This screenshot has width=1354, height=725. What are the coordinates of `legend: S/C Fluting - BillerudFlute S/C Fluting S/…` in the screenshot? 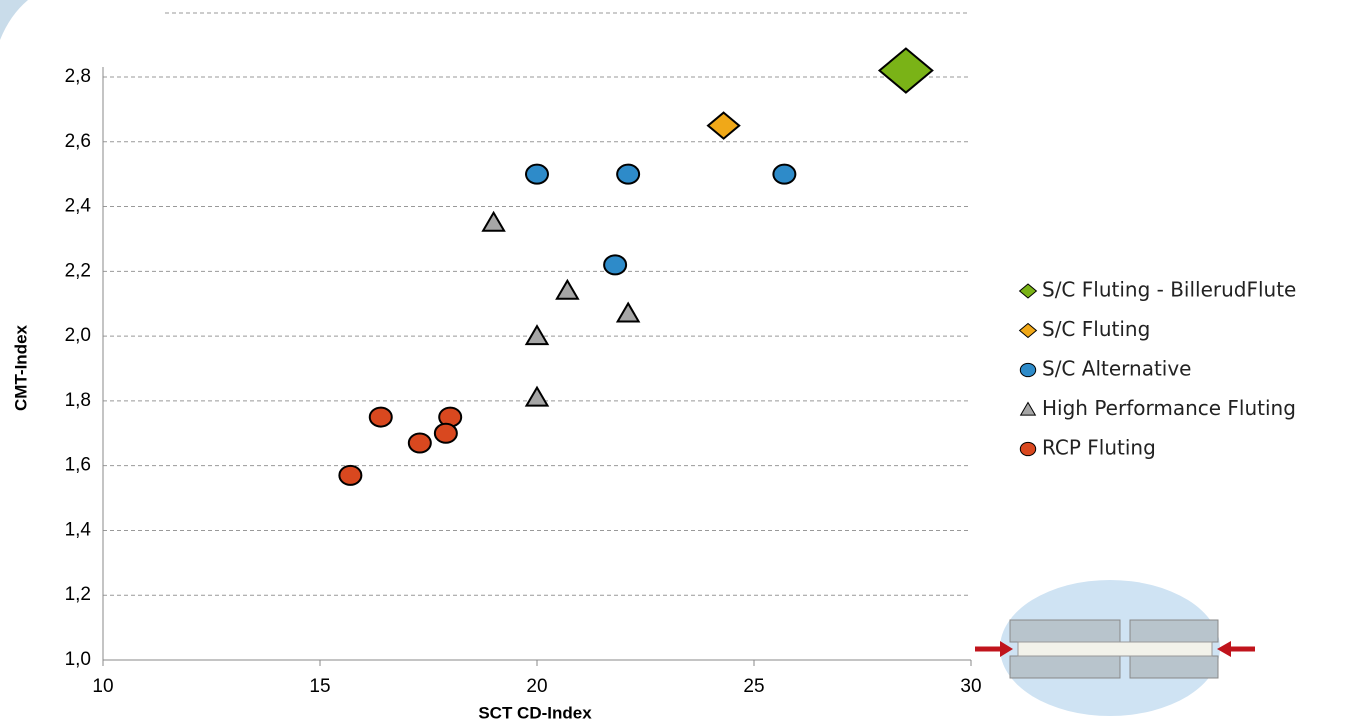 It's located at (1157, 369).